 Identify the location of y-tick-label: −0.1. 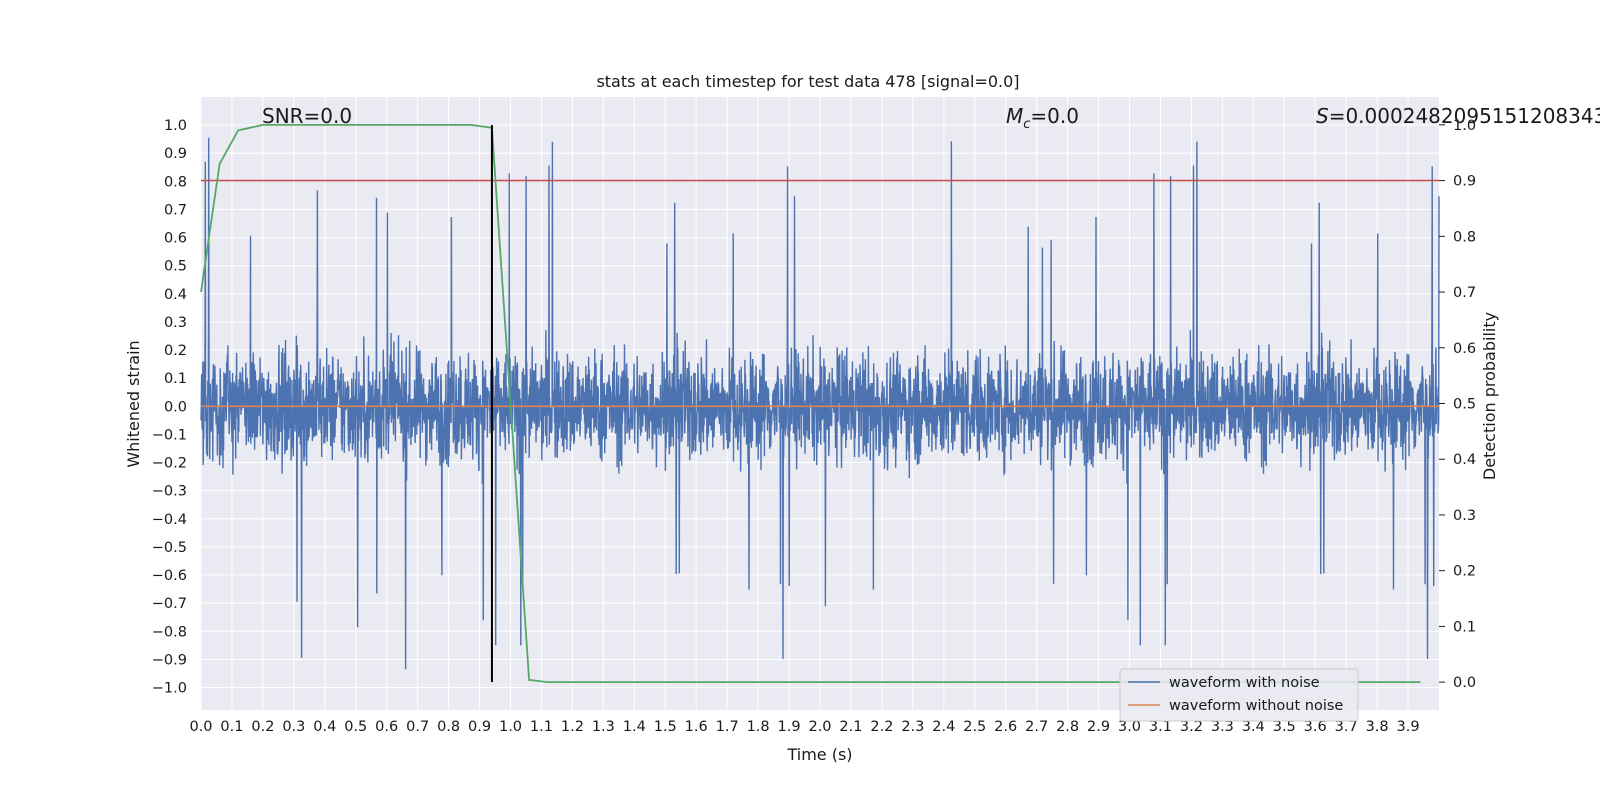
(169, 435).